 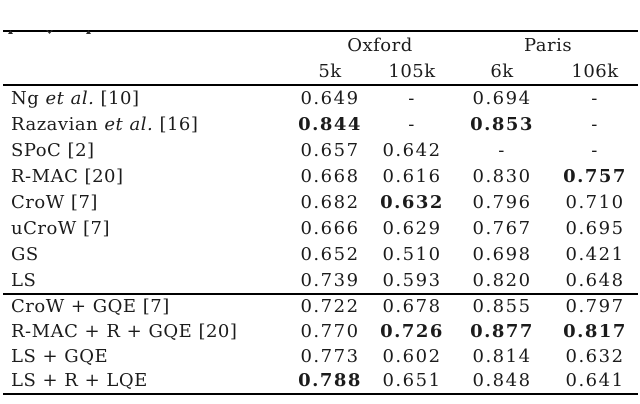 I want to click on metric-cell: 0.797, so click(x=595, y=307).